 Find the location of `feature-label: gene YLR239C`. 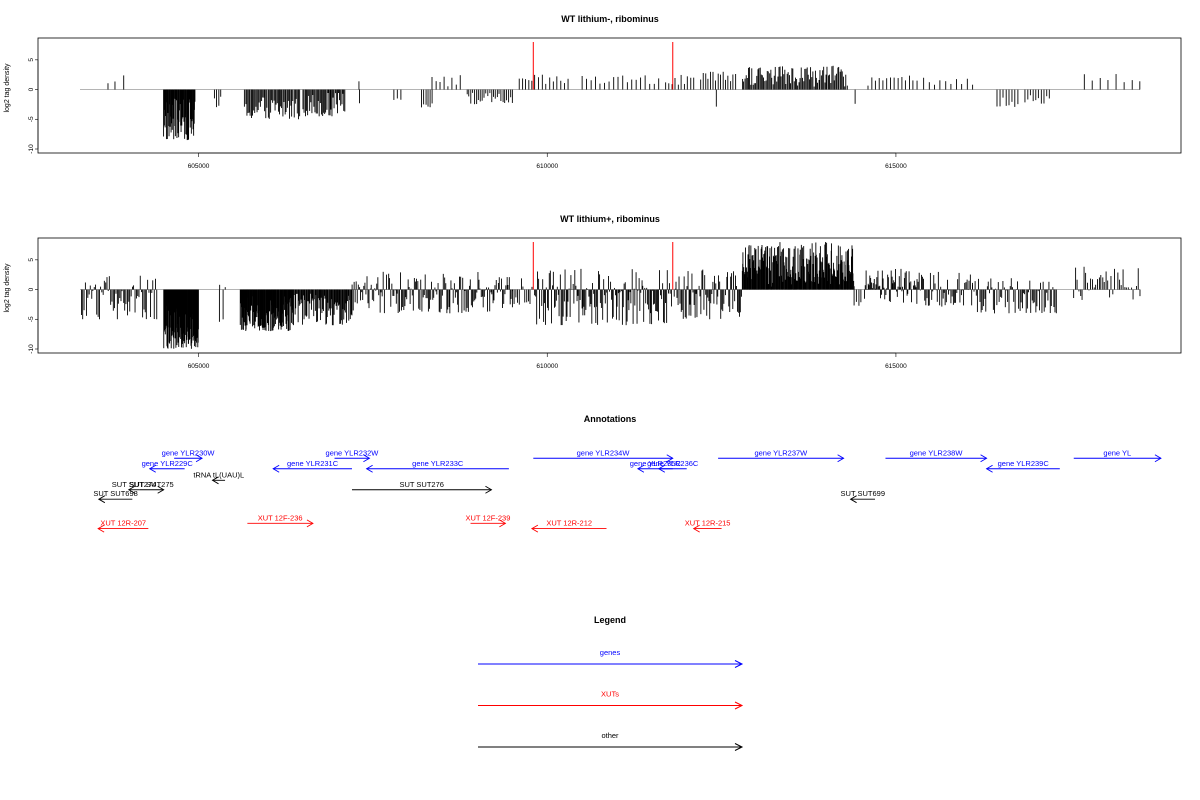

feature-label: gene YLR239C is located at coordinates (1024, 463).